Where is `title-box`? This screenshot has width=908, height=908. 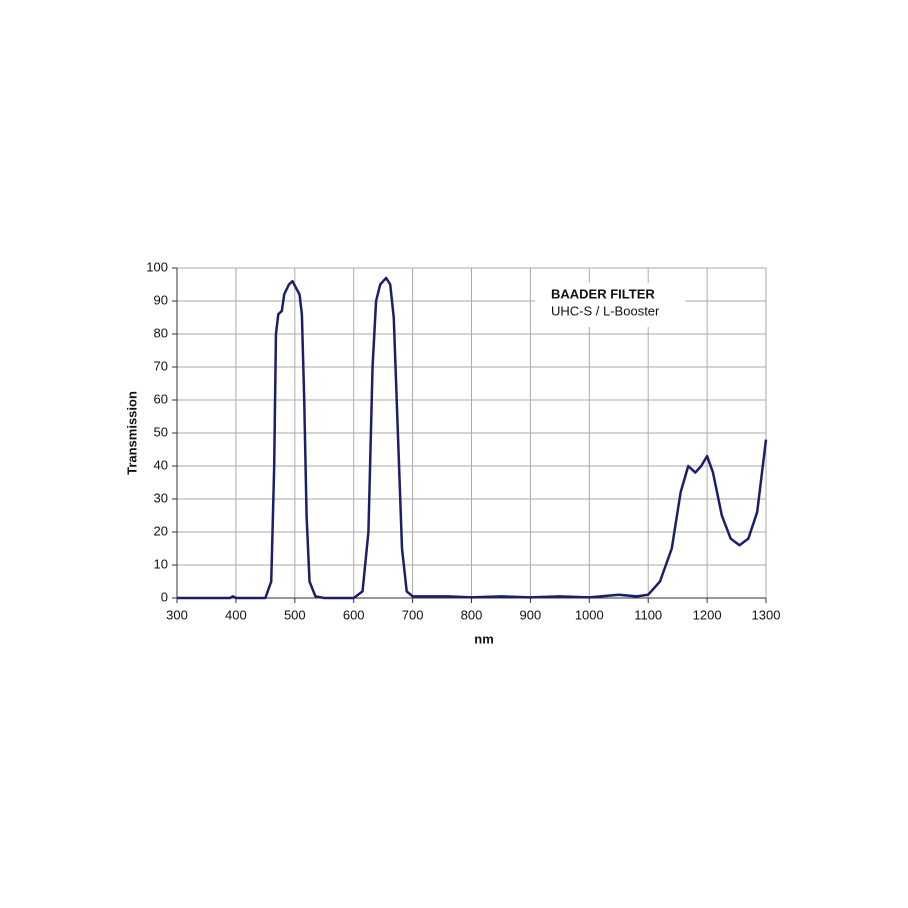 title-box is located at coordinates (610, 305).